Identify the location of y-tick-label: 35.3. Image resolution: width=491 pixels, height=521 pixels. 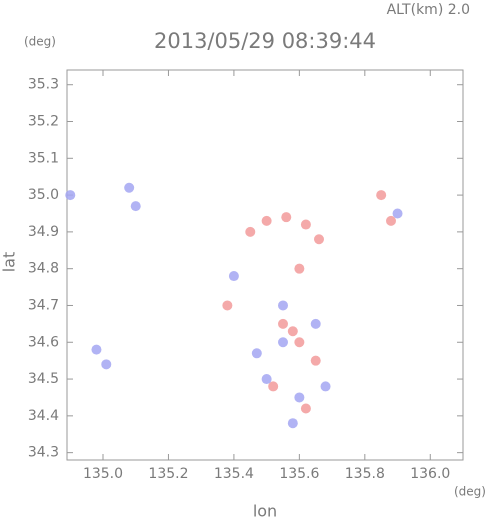
(43, 85).